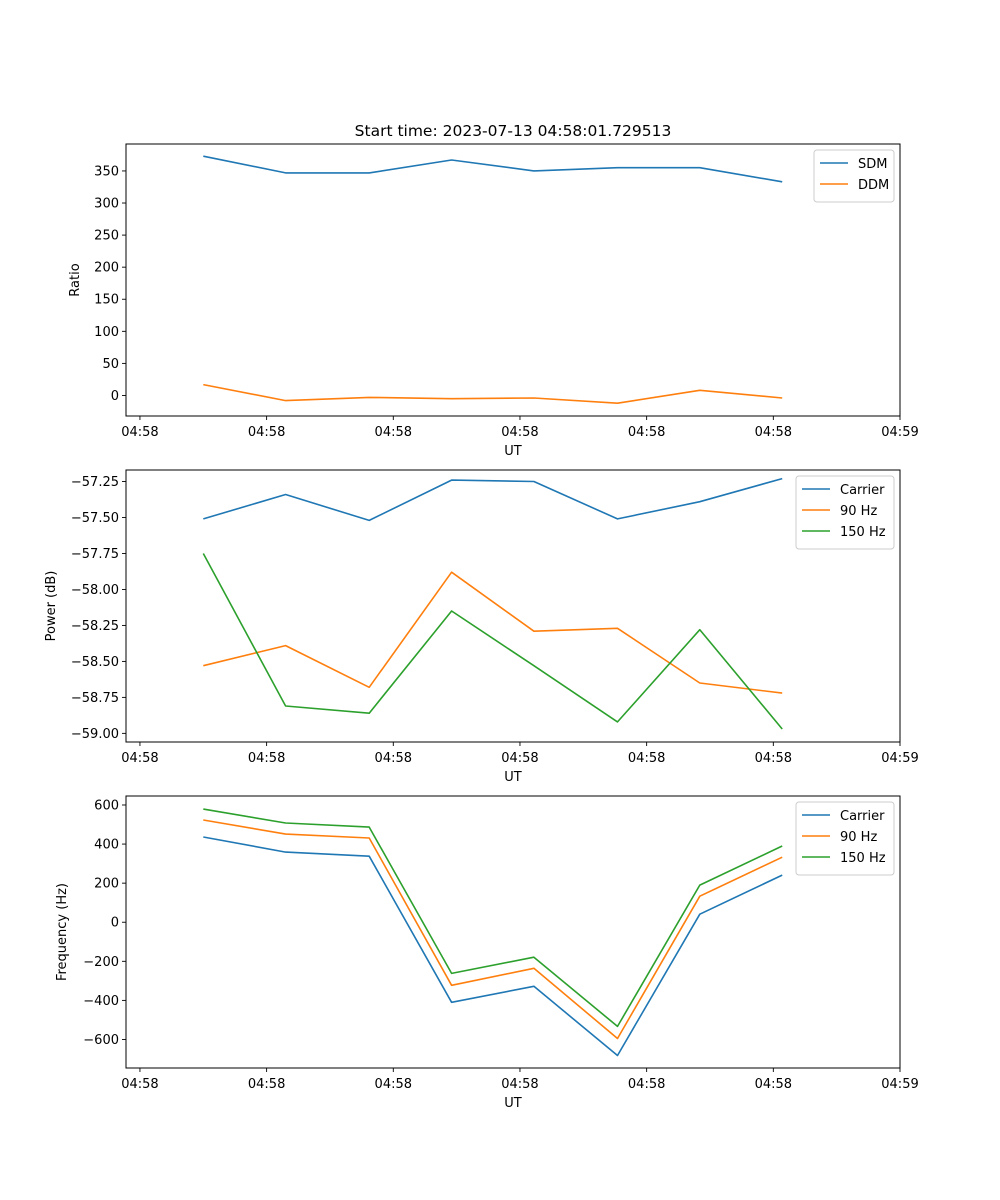 The width and height of the screenshot is (1000, 1200). I want to click on y-tick-label: −600, so click(101, 1040).